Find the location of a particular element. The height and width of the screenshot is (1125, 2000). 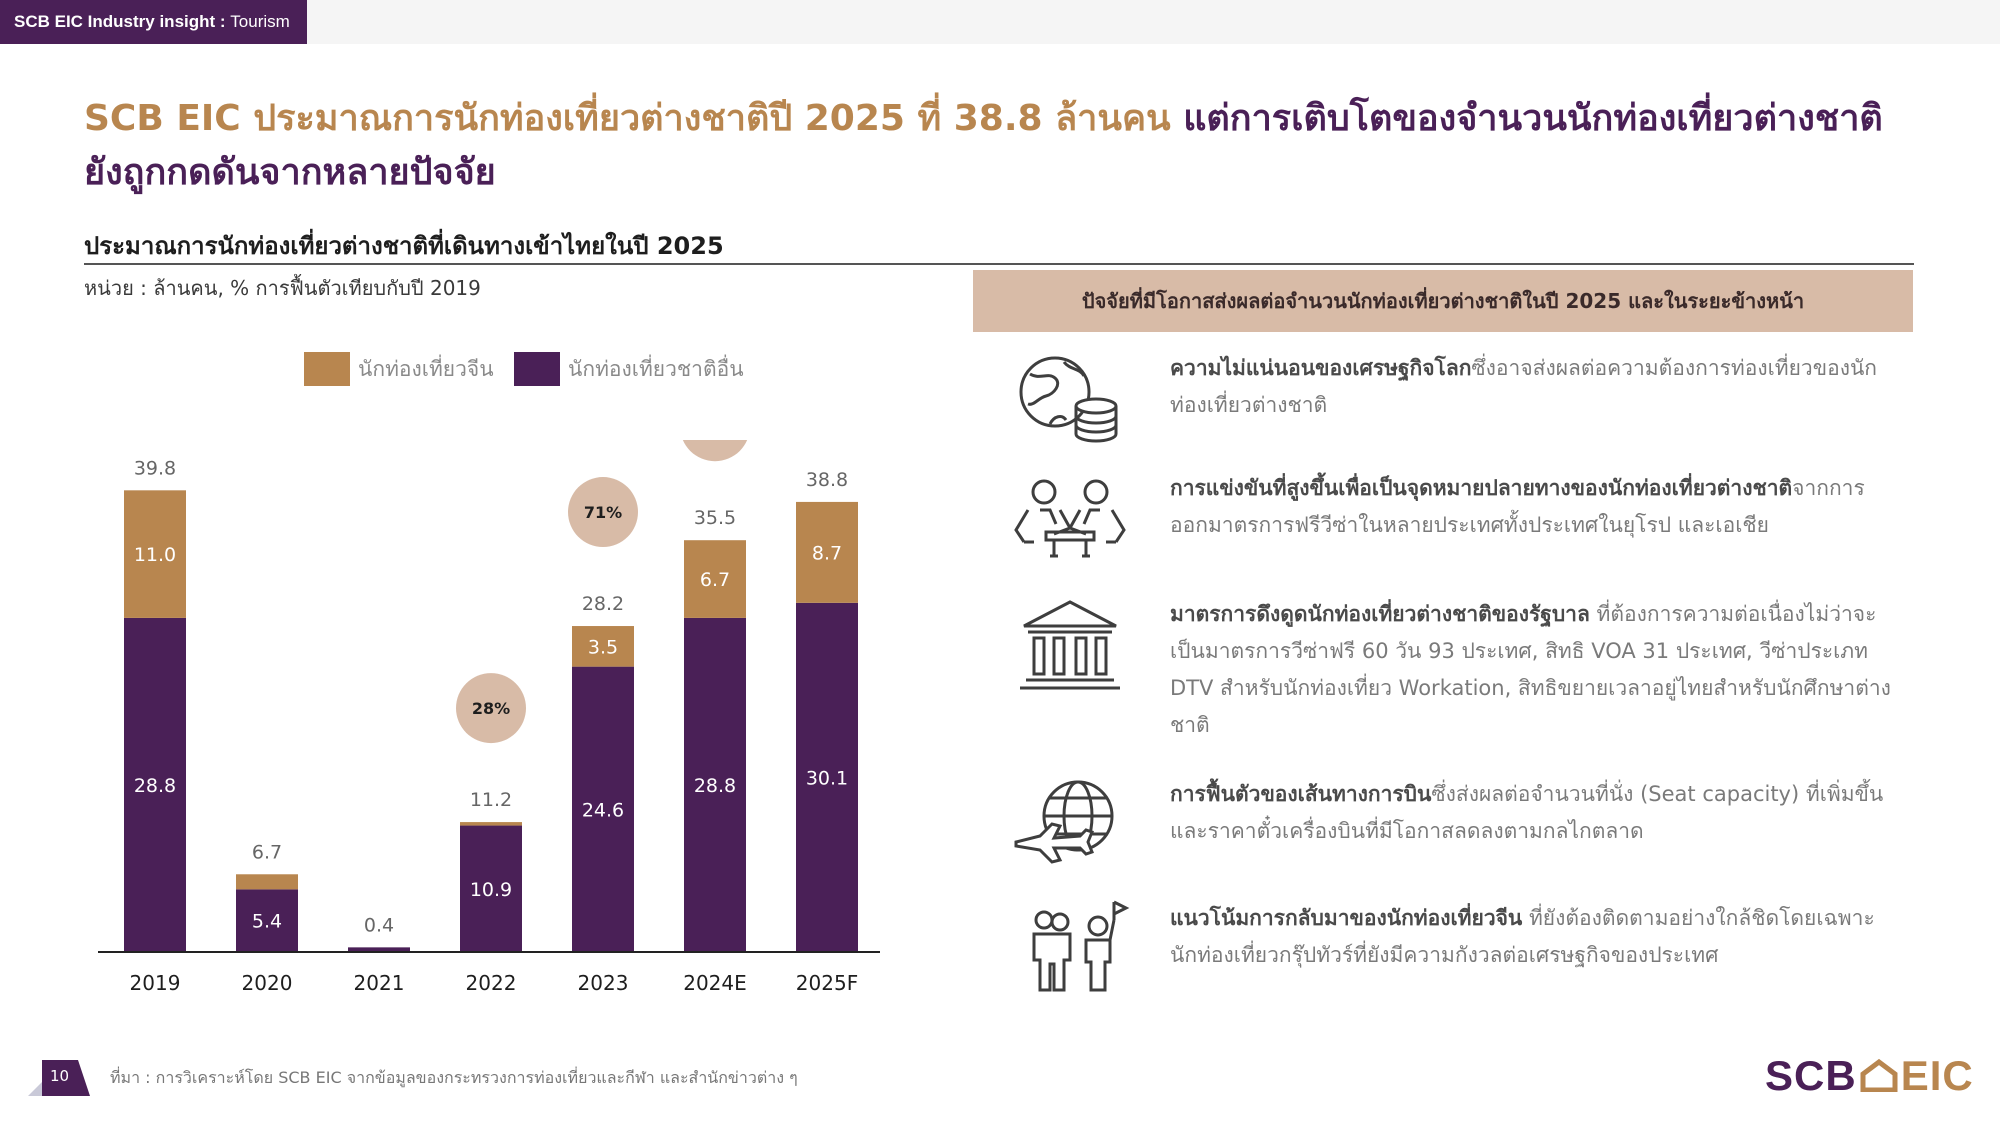

data-label-china: 6.7 is located at coordinates (715, 580).